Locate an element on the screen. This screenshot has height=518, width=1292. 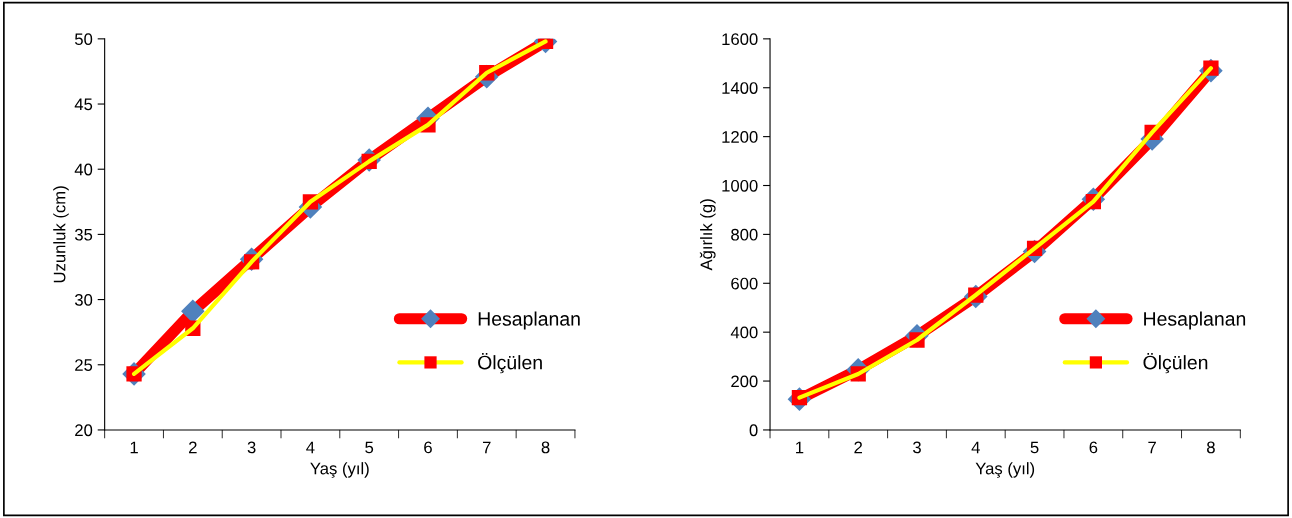
y-tick-label: 20 is located at coordinates (84, 430).